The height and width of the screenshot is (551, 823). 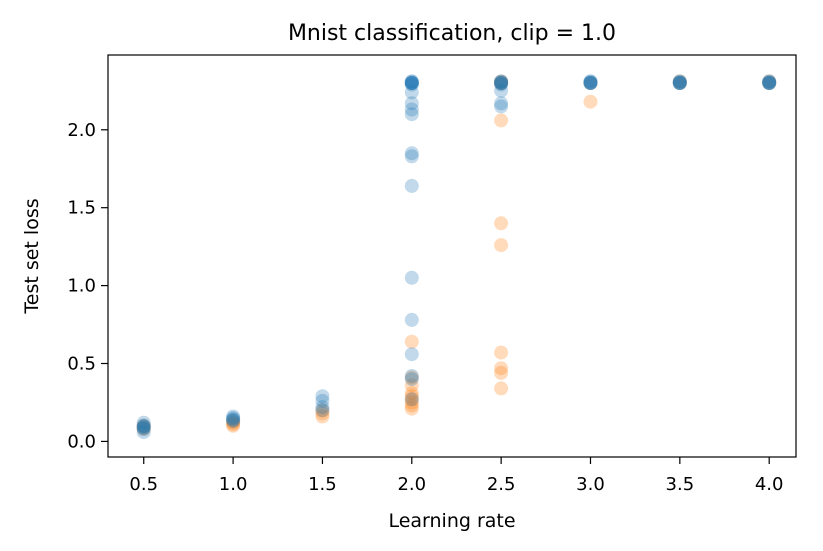 What do you see at coordinates (81, 208) in the screenshot?
I see `y-tick-label: 1.5` at bounding box center [81, 208].